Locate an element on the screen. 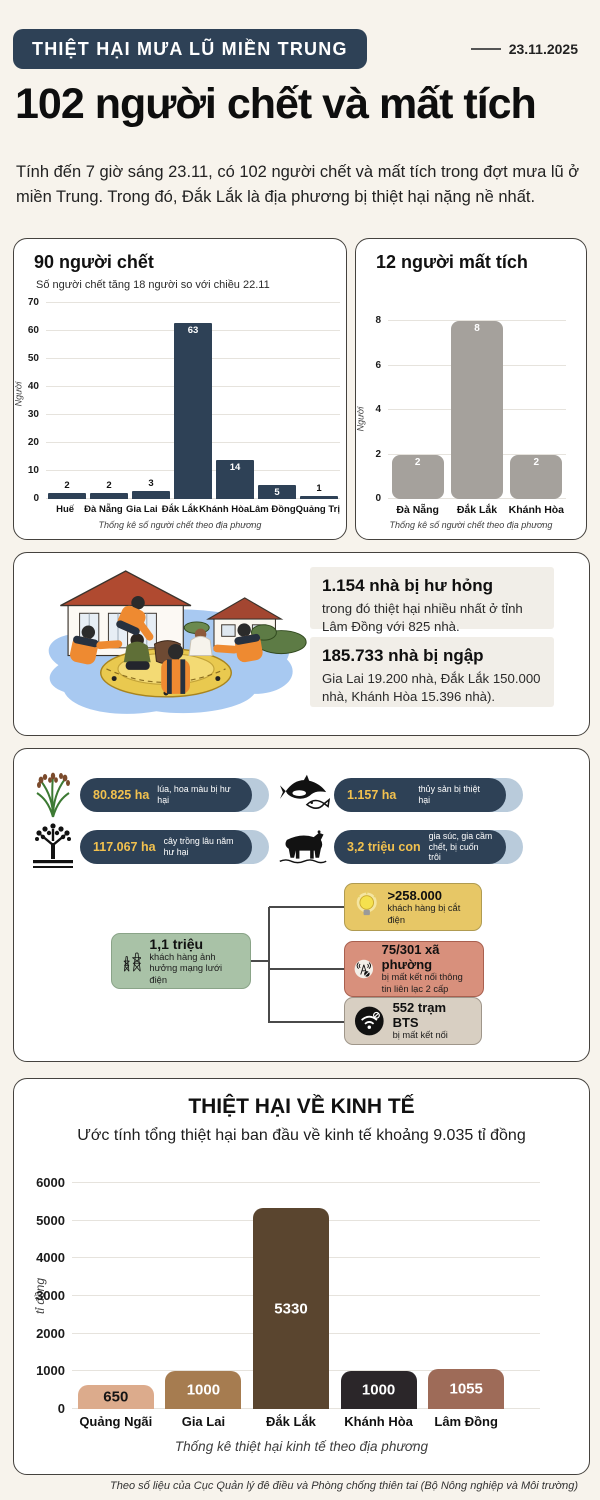 Image resolution: width=600 pixels, height=1500 pixels. bar-value-label: 5 is located at coordinates (277, 492).